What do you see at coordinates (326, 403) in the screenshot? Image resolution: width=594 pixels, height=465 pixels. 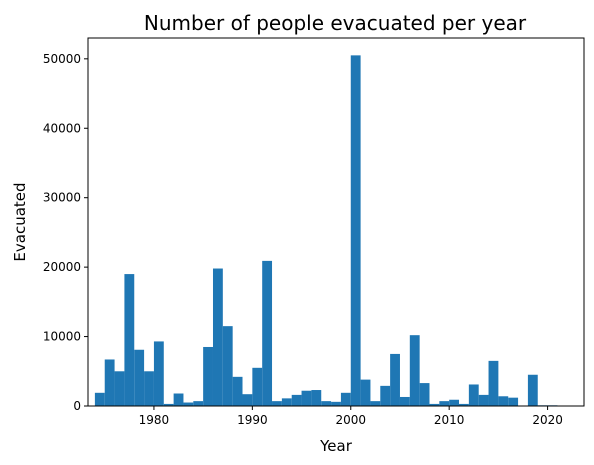 I see `bar-1997` at bounding box center [326, 403].